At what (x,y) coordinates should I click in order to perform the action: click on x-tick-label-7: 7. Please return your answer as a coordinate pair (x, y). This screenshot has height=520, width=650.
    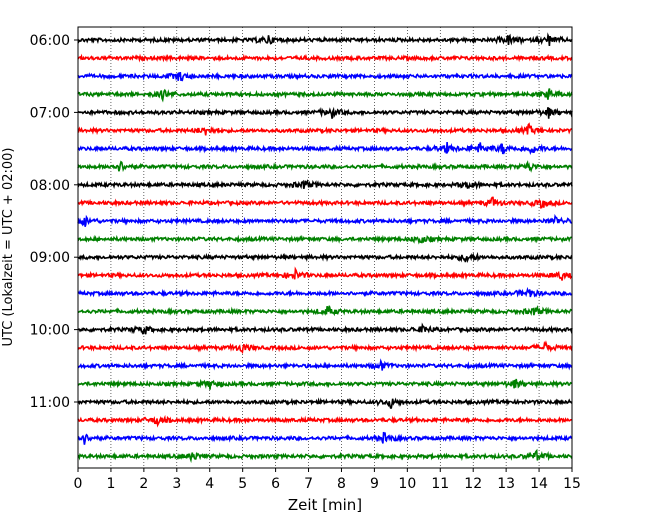
    Looking at the image, I should click on (308, 484).